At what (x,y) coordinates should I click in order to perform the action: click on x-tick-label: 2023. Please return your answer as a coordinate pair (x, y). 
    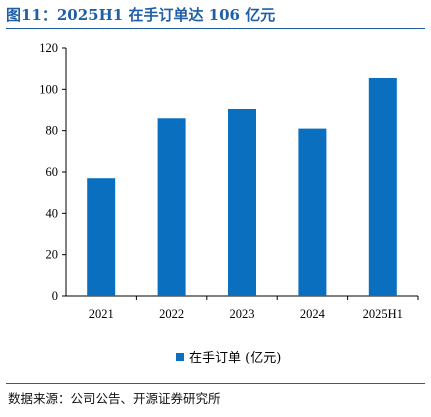
    Looking at the image, I should click on (242, 314).